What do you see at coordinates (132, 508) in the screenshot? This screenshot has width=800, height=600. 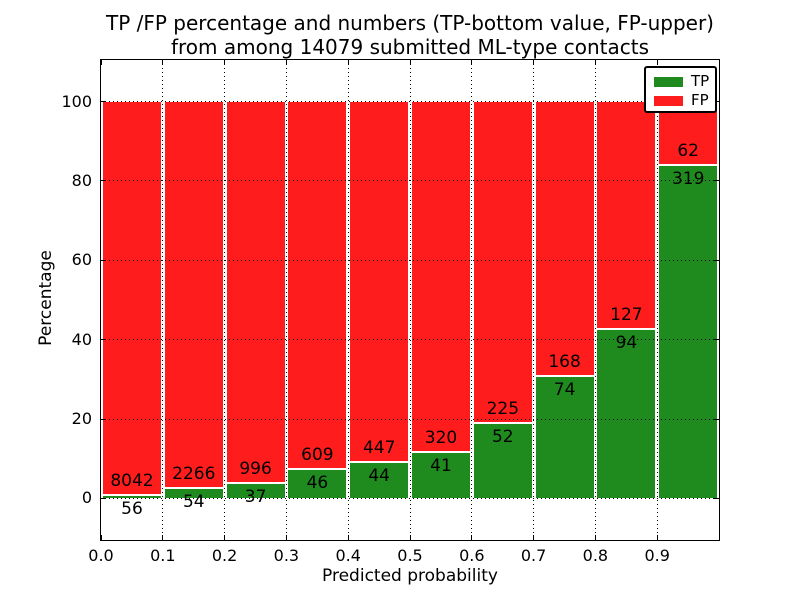 I see `tp-count-label: 56` at bounding box center [132, 508].